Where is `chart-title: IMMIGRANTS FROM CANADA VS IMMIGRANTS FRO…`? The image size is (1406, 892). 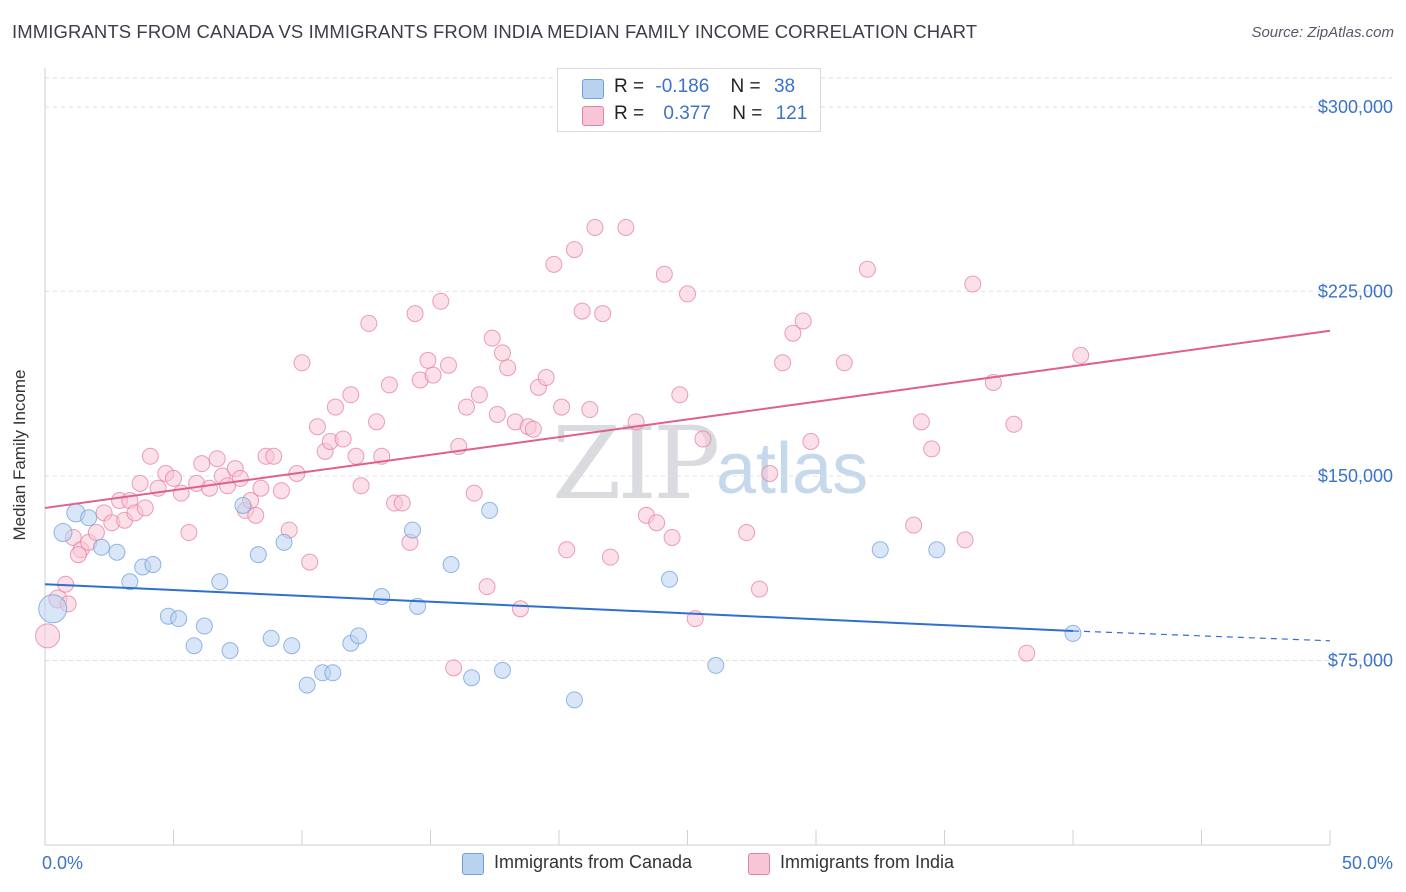
chart-title: IMMIGRANTS FROM CANADA VS IMMIGRANTS FRO… is located at coordinates (495, 31).